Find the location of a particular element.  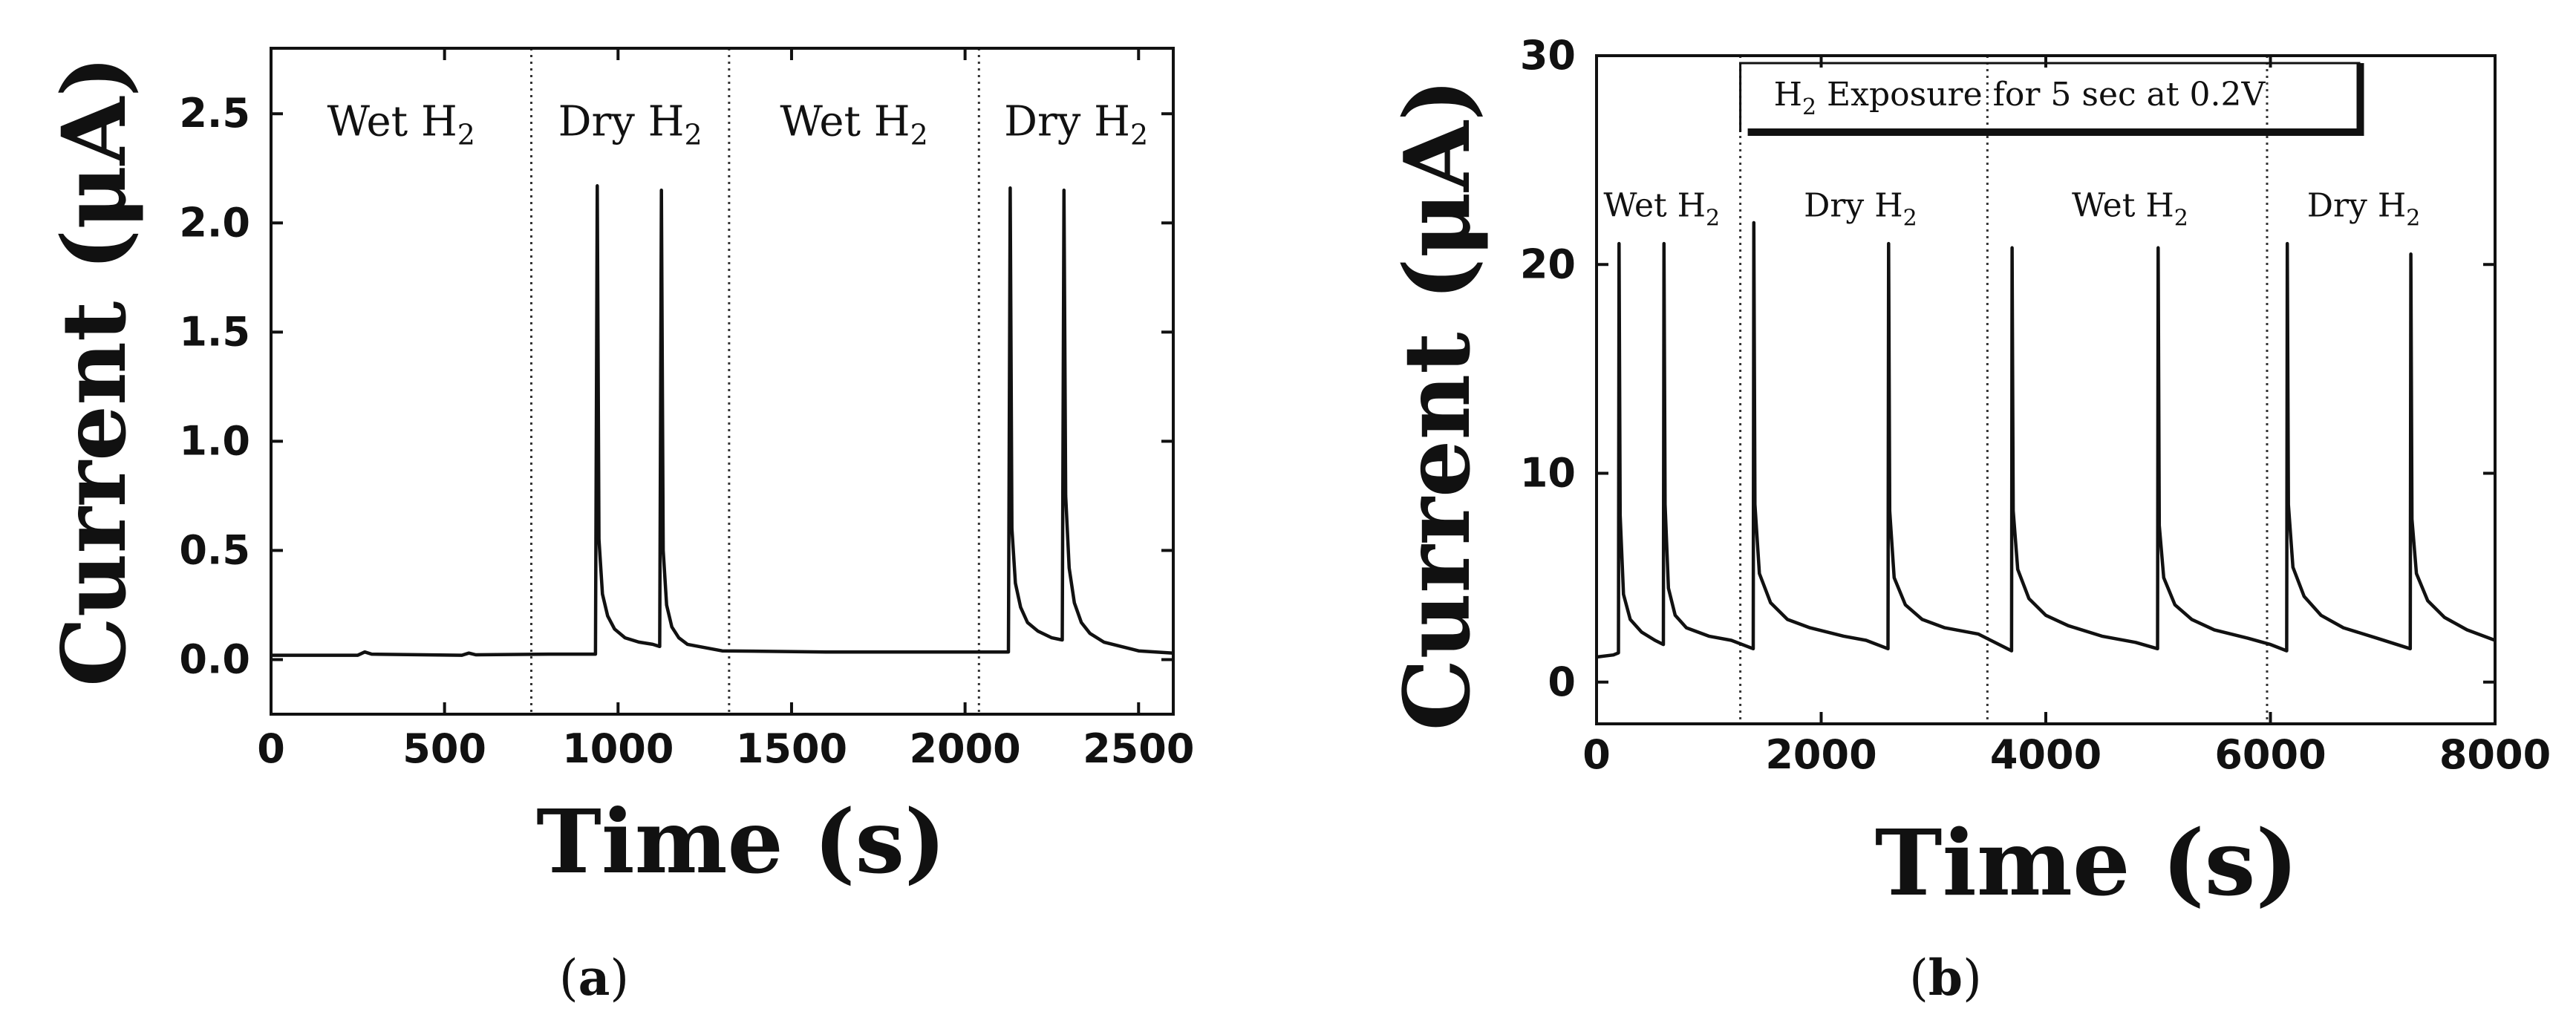

region-label-b-1: Dry H2 is located at coordinates (1860, 209).